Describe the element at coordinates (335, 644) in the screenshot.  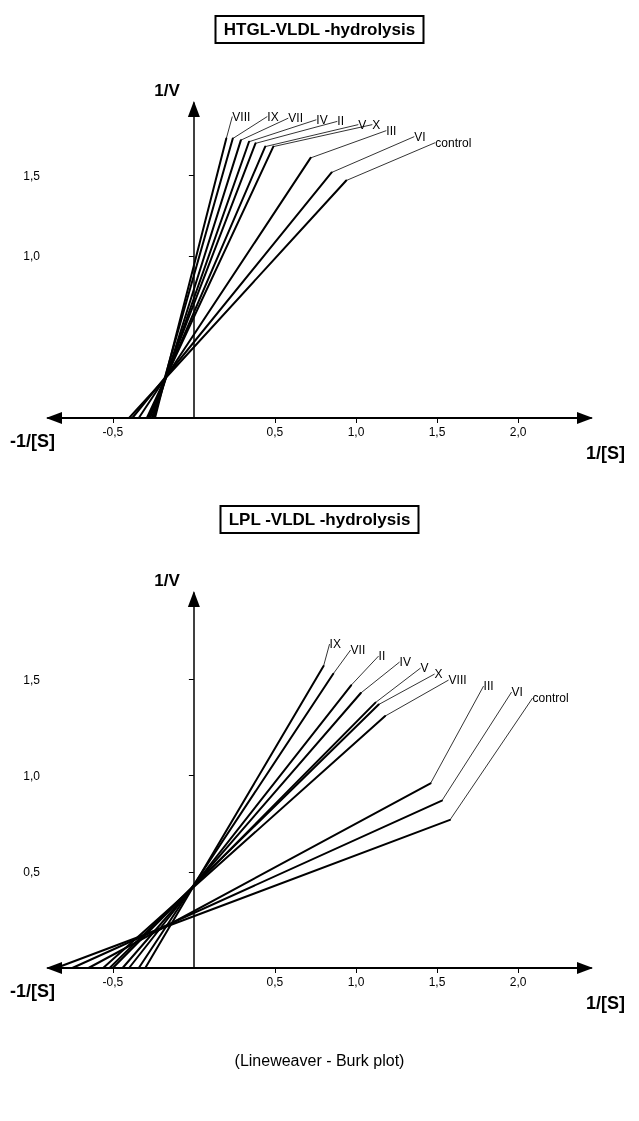
I see `series-label: IX` at that location.